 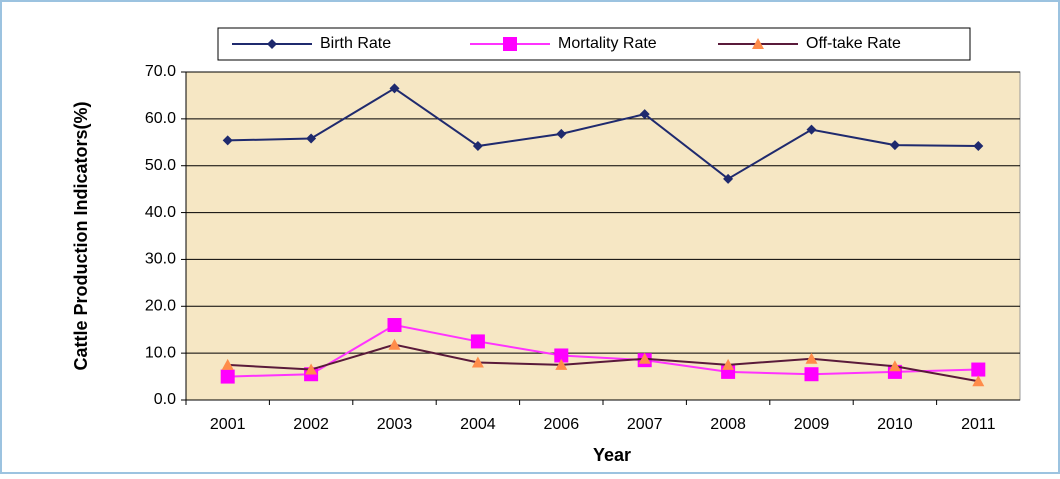 I want to click on x-tick-label: 2011, so click(x=978, y=424).